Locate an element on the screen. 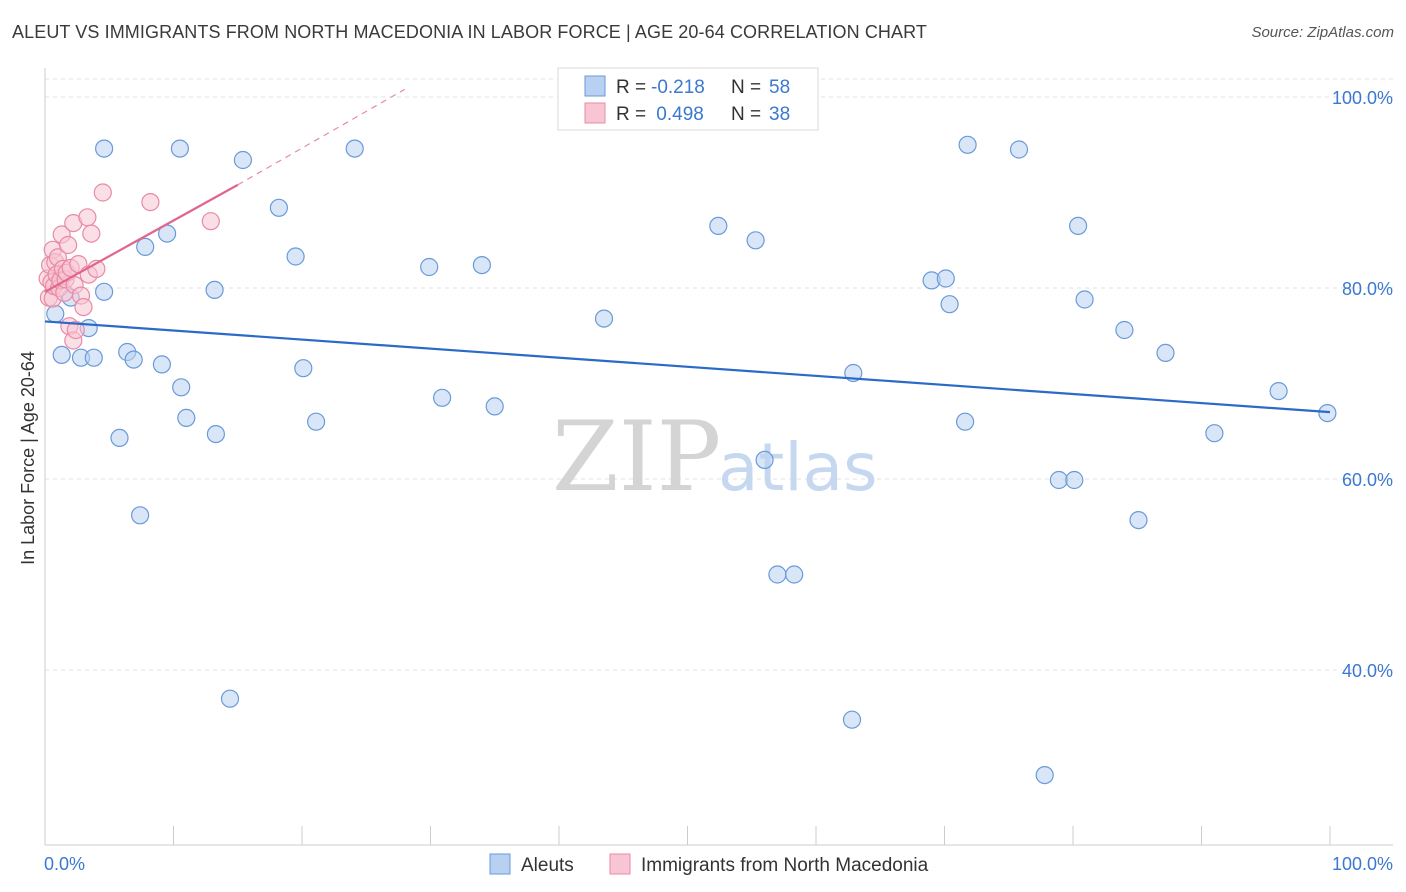  watermark-atlas: atlas is located at coordinates (798, 467).